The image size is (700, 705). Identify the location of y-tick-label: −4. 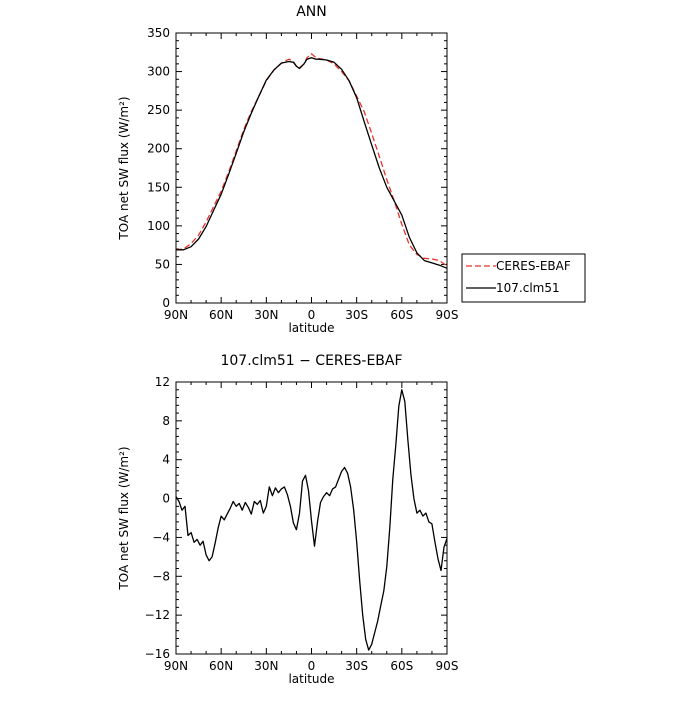
(161, 537).